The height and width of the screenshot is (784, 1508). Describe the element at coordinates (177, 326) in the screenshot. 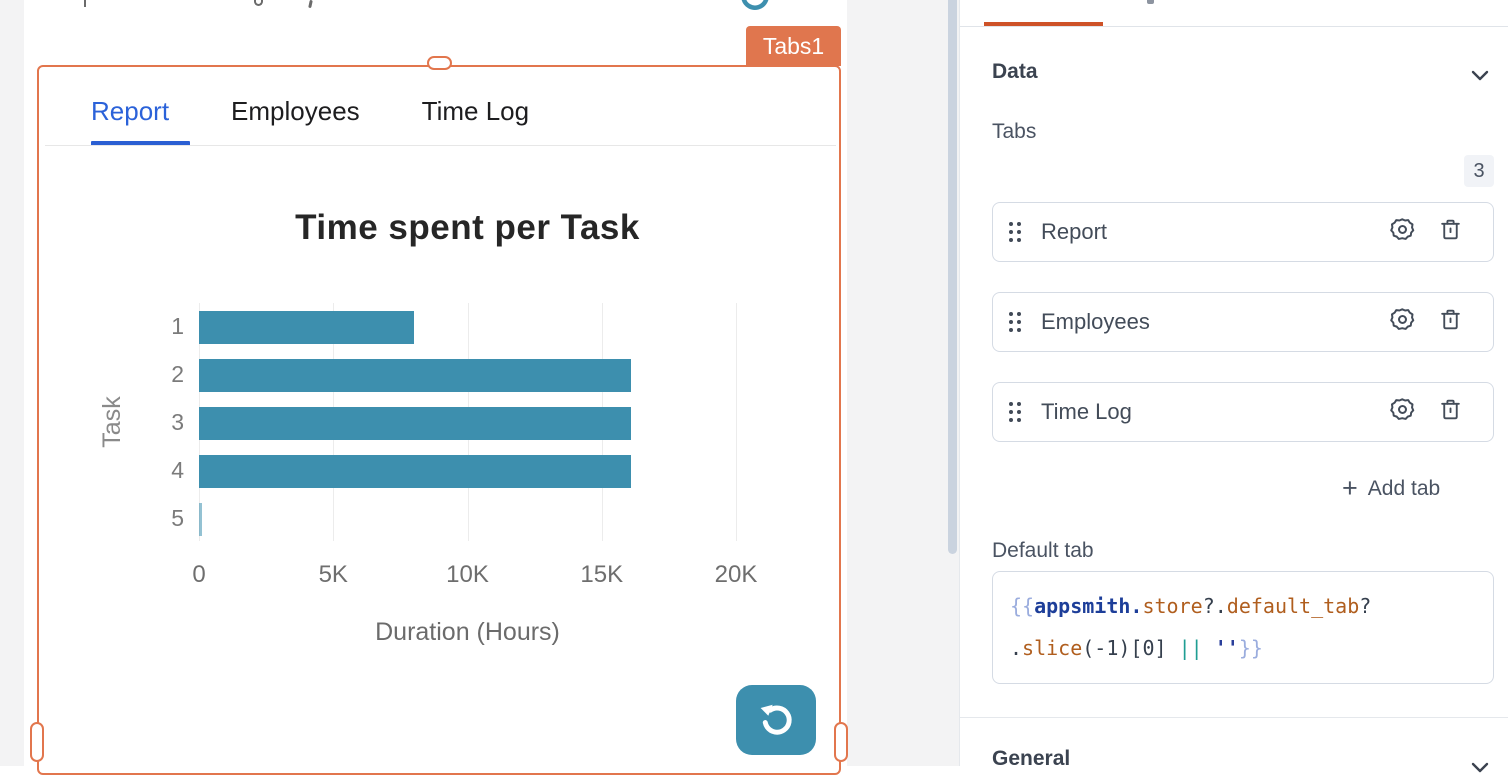

I see `chart-y-tick-label: 1` at that location.